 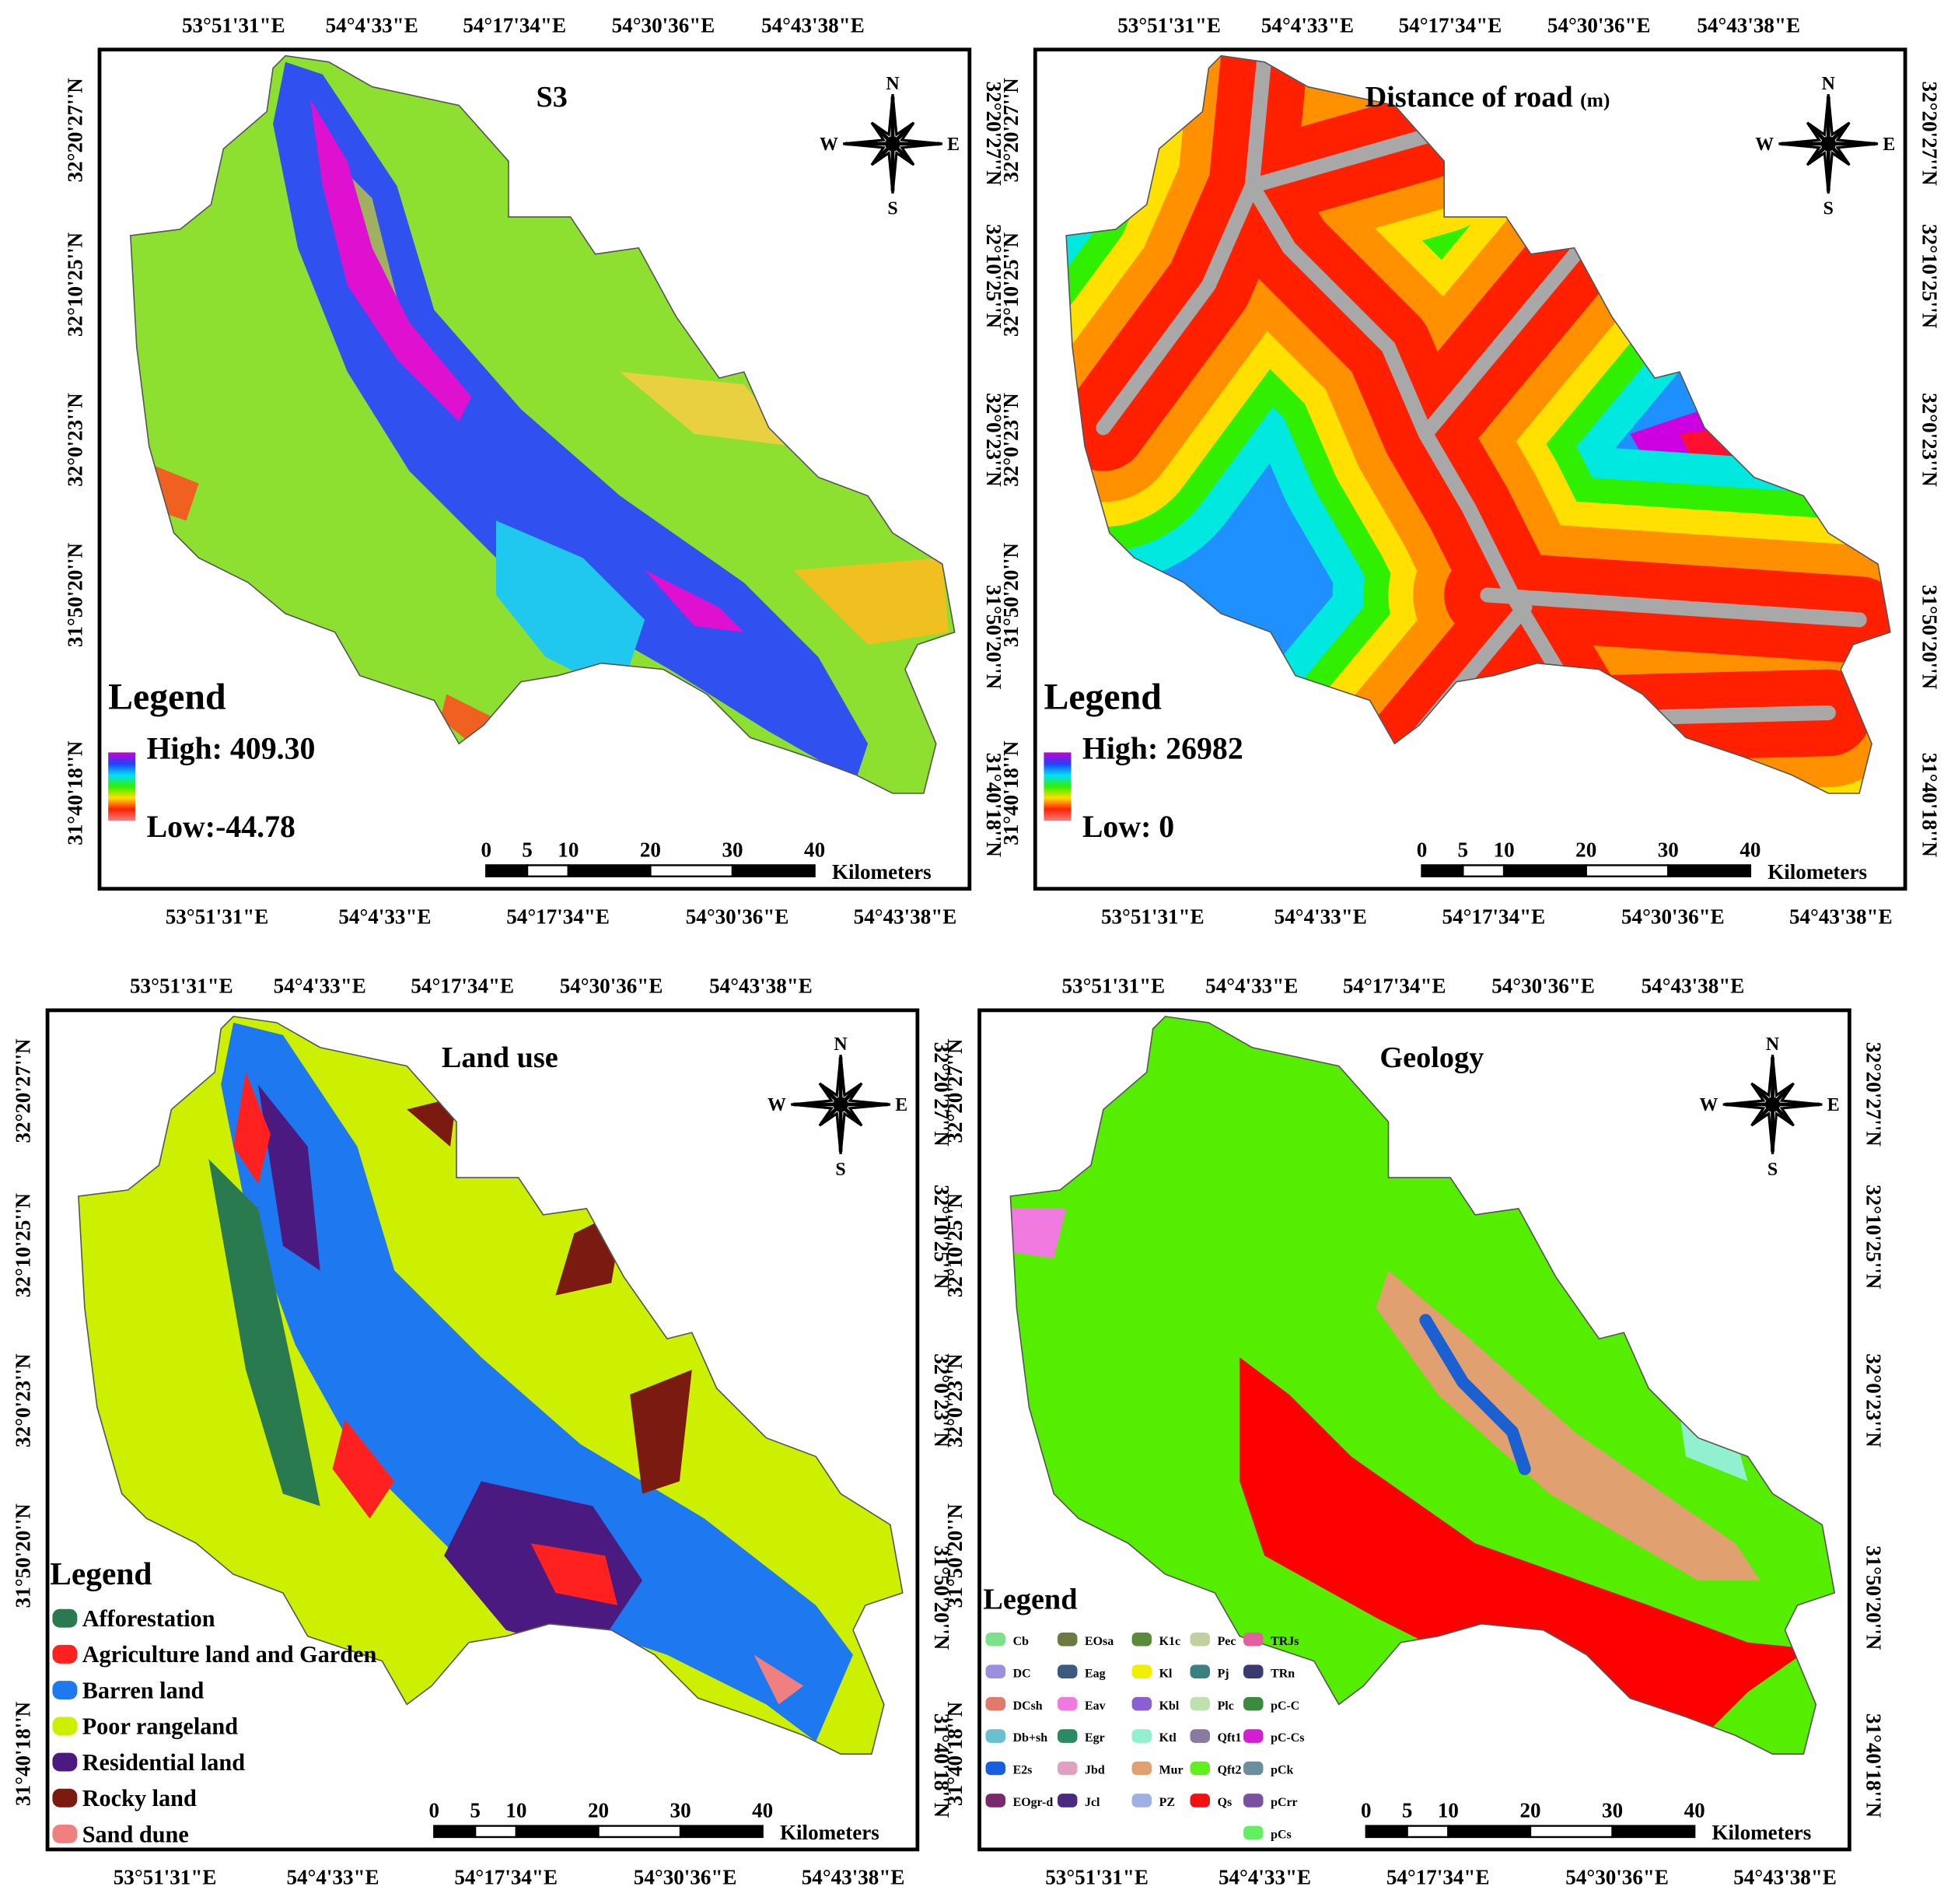 What do you see at coordinates (1167, 1802) in the screenshot?
I see `legend-label: PZ` at bounding box center [1167, 1802].